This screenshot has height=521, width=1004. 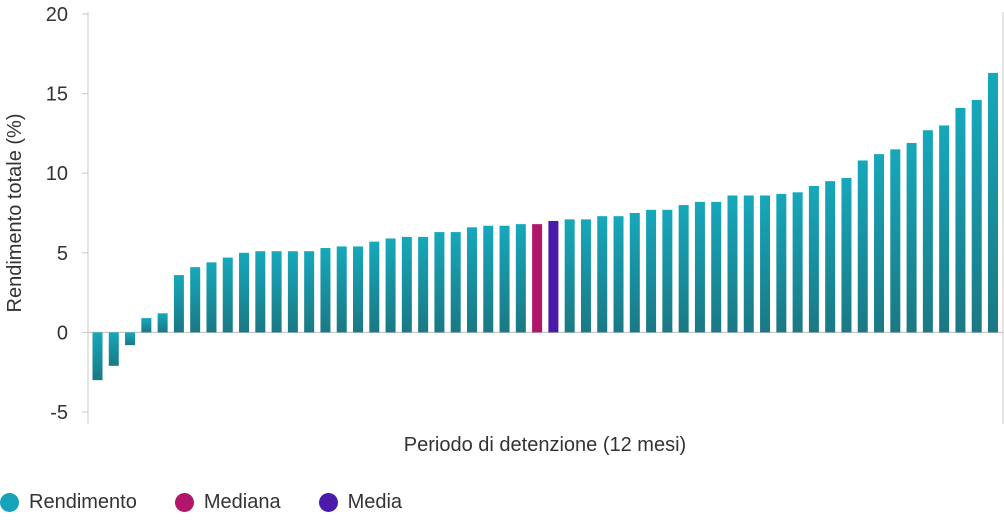 I want to click on legend-label: Media, so click(x=375, y=501).